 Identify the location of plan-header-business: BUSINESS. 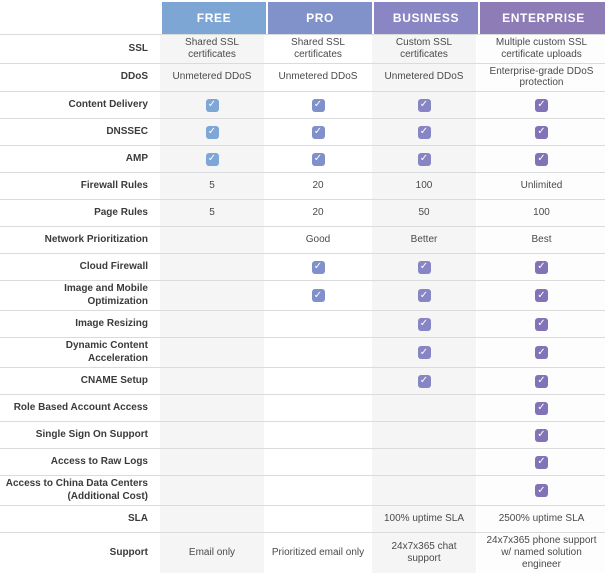
(426, 18).